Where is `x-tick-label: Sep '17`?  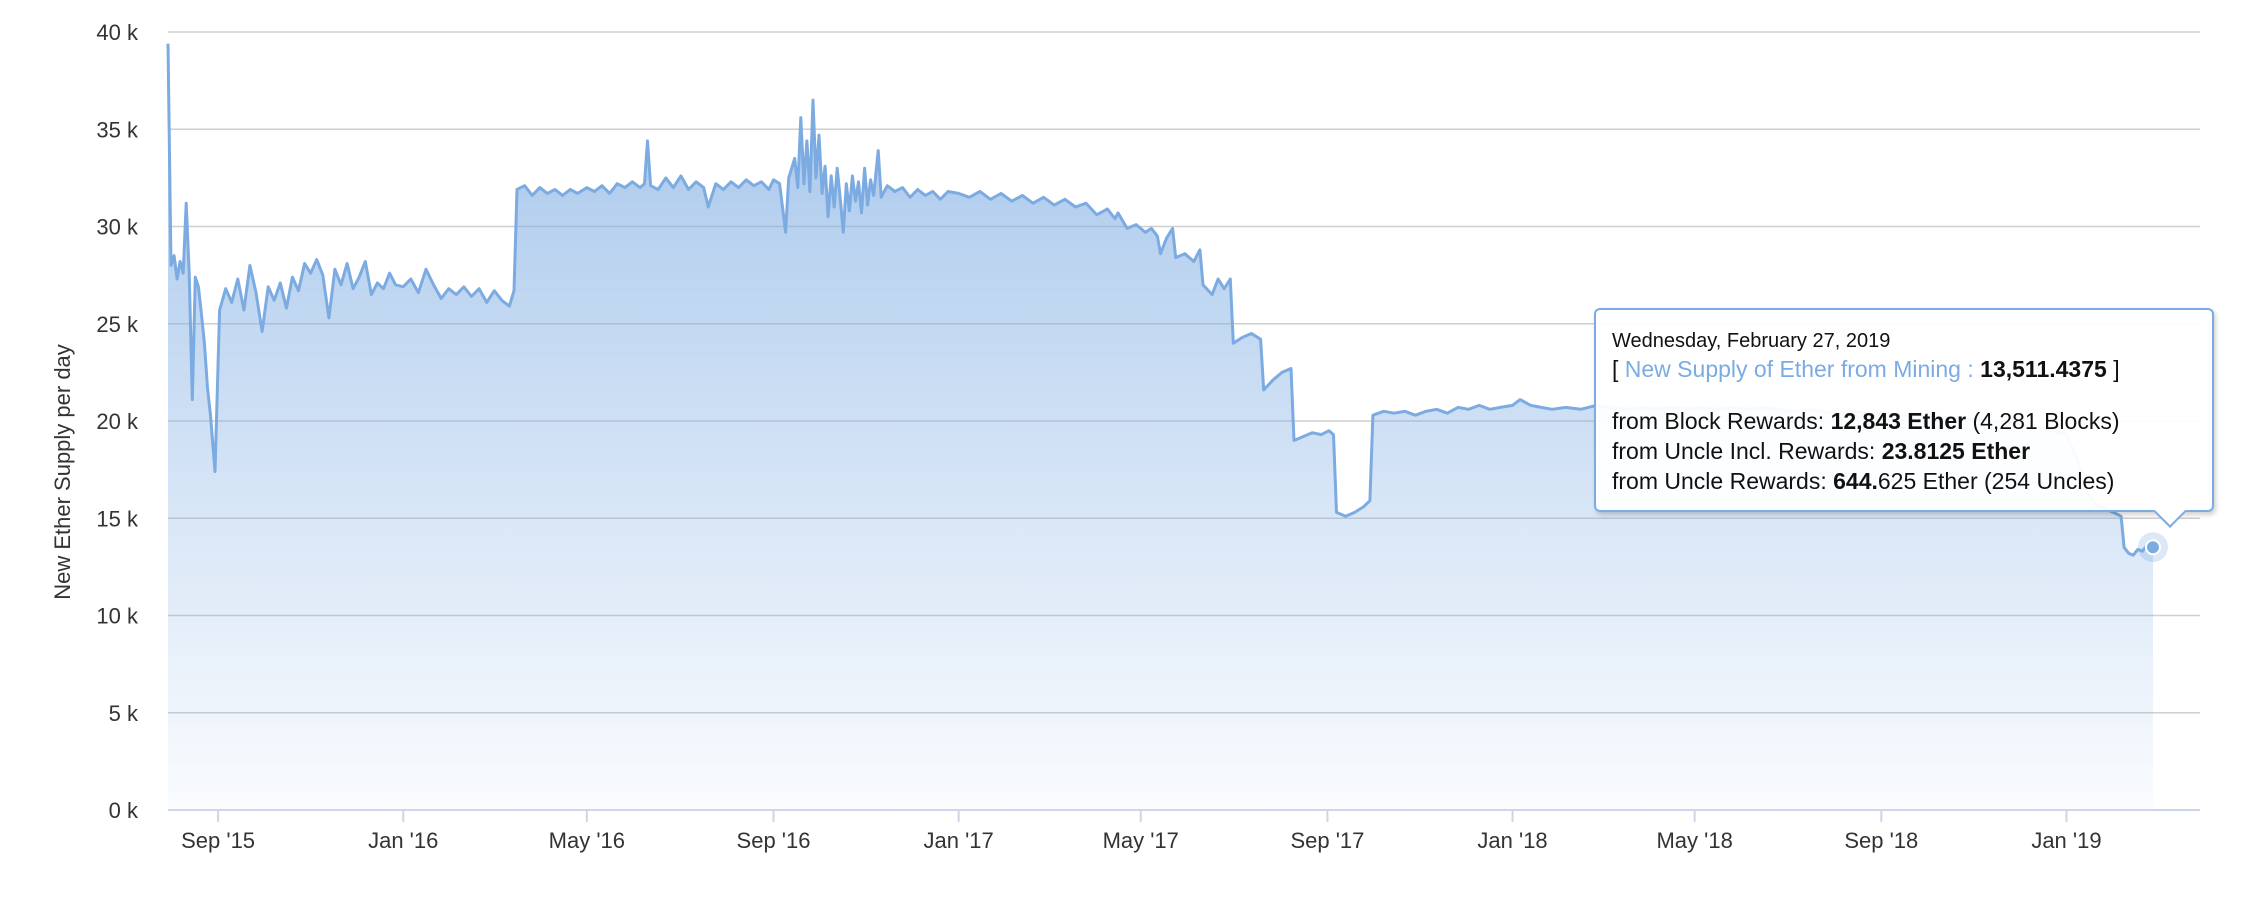
x-tick-label: Sep '17 is located at coordinates (1327, 840).